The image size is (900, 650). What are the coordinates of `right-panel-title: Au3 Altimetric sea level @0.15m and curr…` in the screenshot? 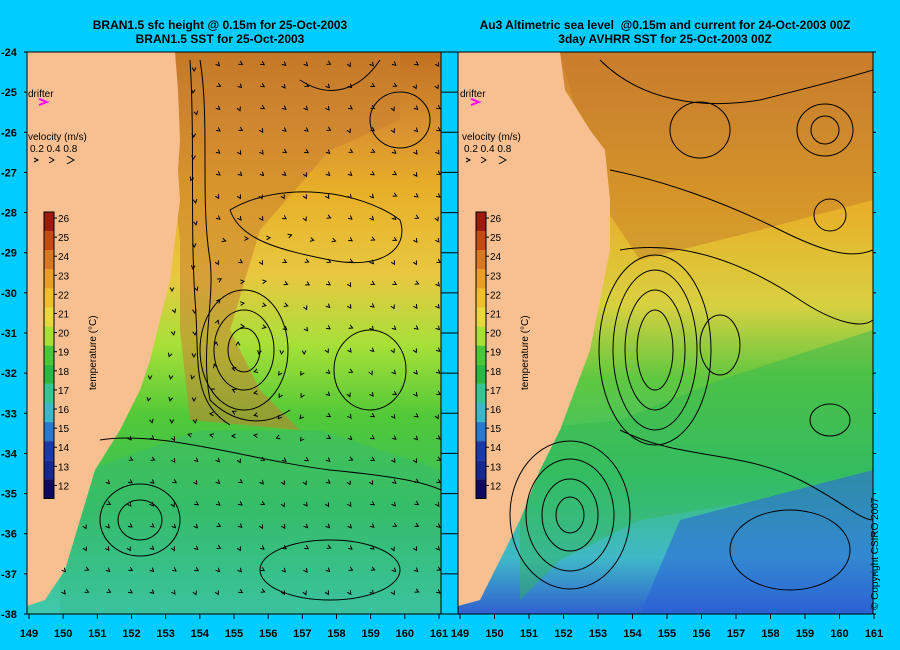 It's located at (665, 32).